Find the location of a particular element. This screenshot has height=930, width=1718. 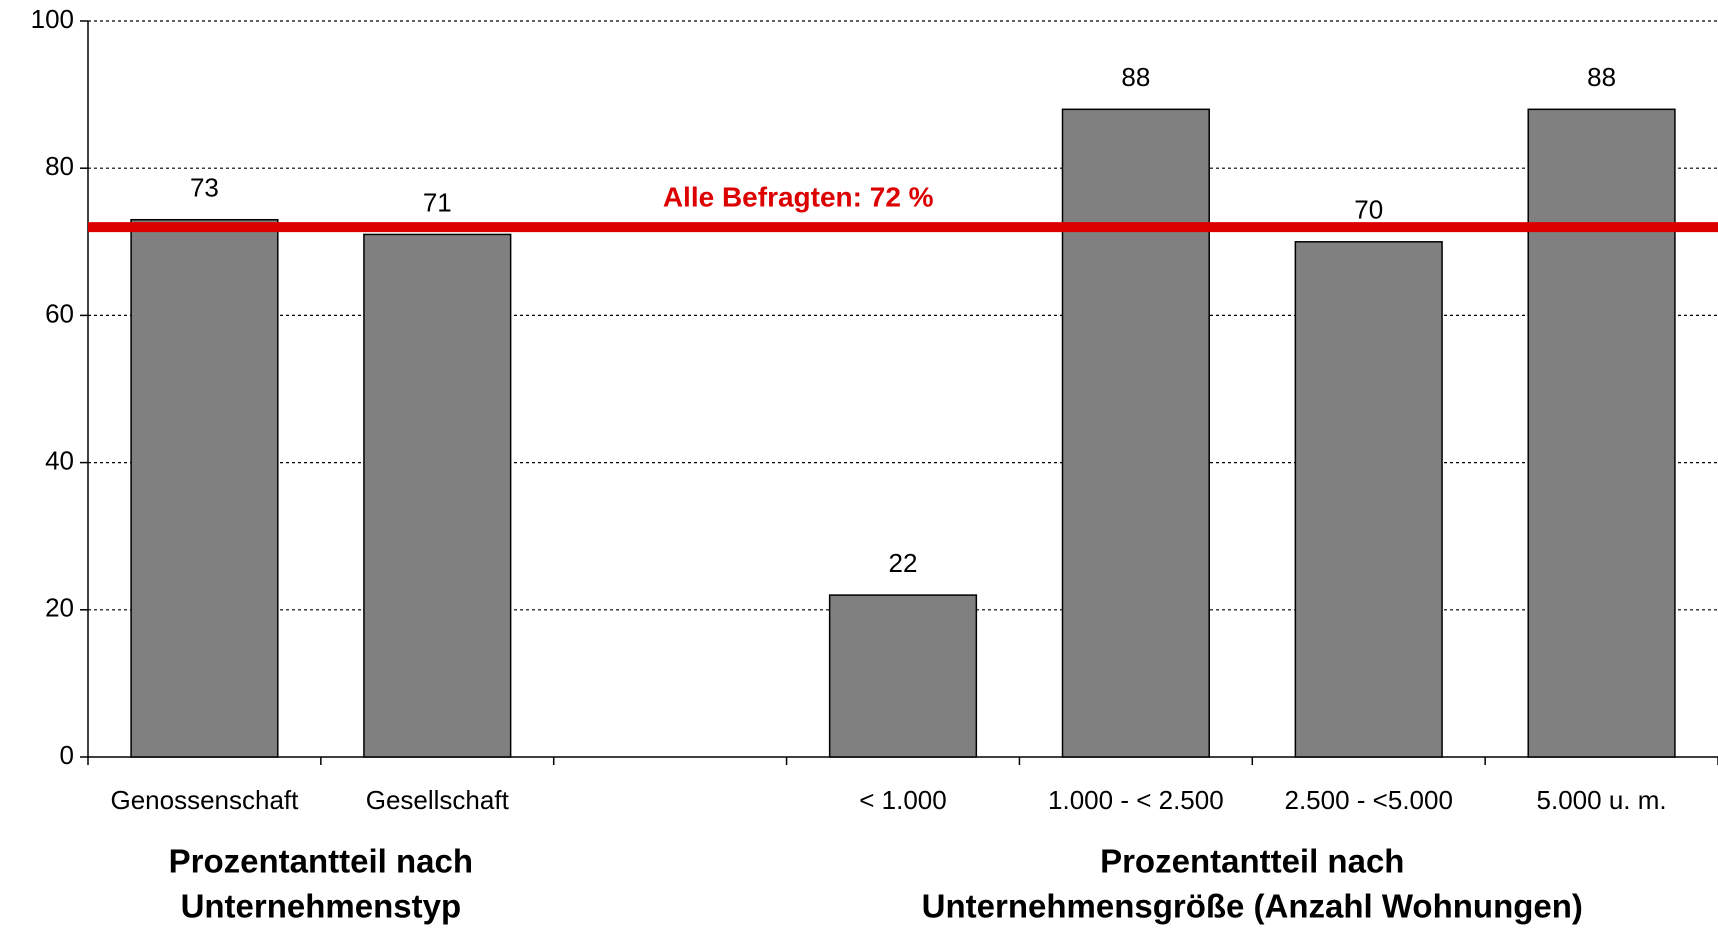

y-tick-label: 80 is located at coordinates (59, 166).